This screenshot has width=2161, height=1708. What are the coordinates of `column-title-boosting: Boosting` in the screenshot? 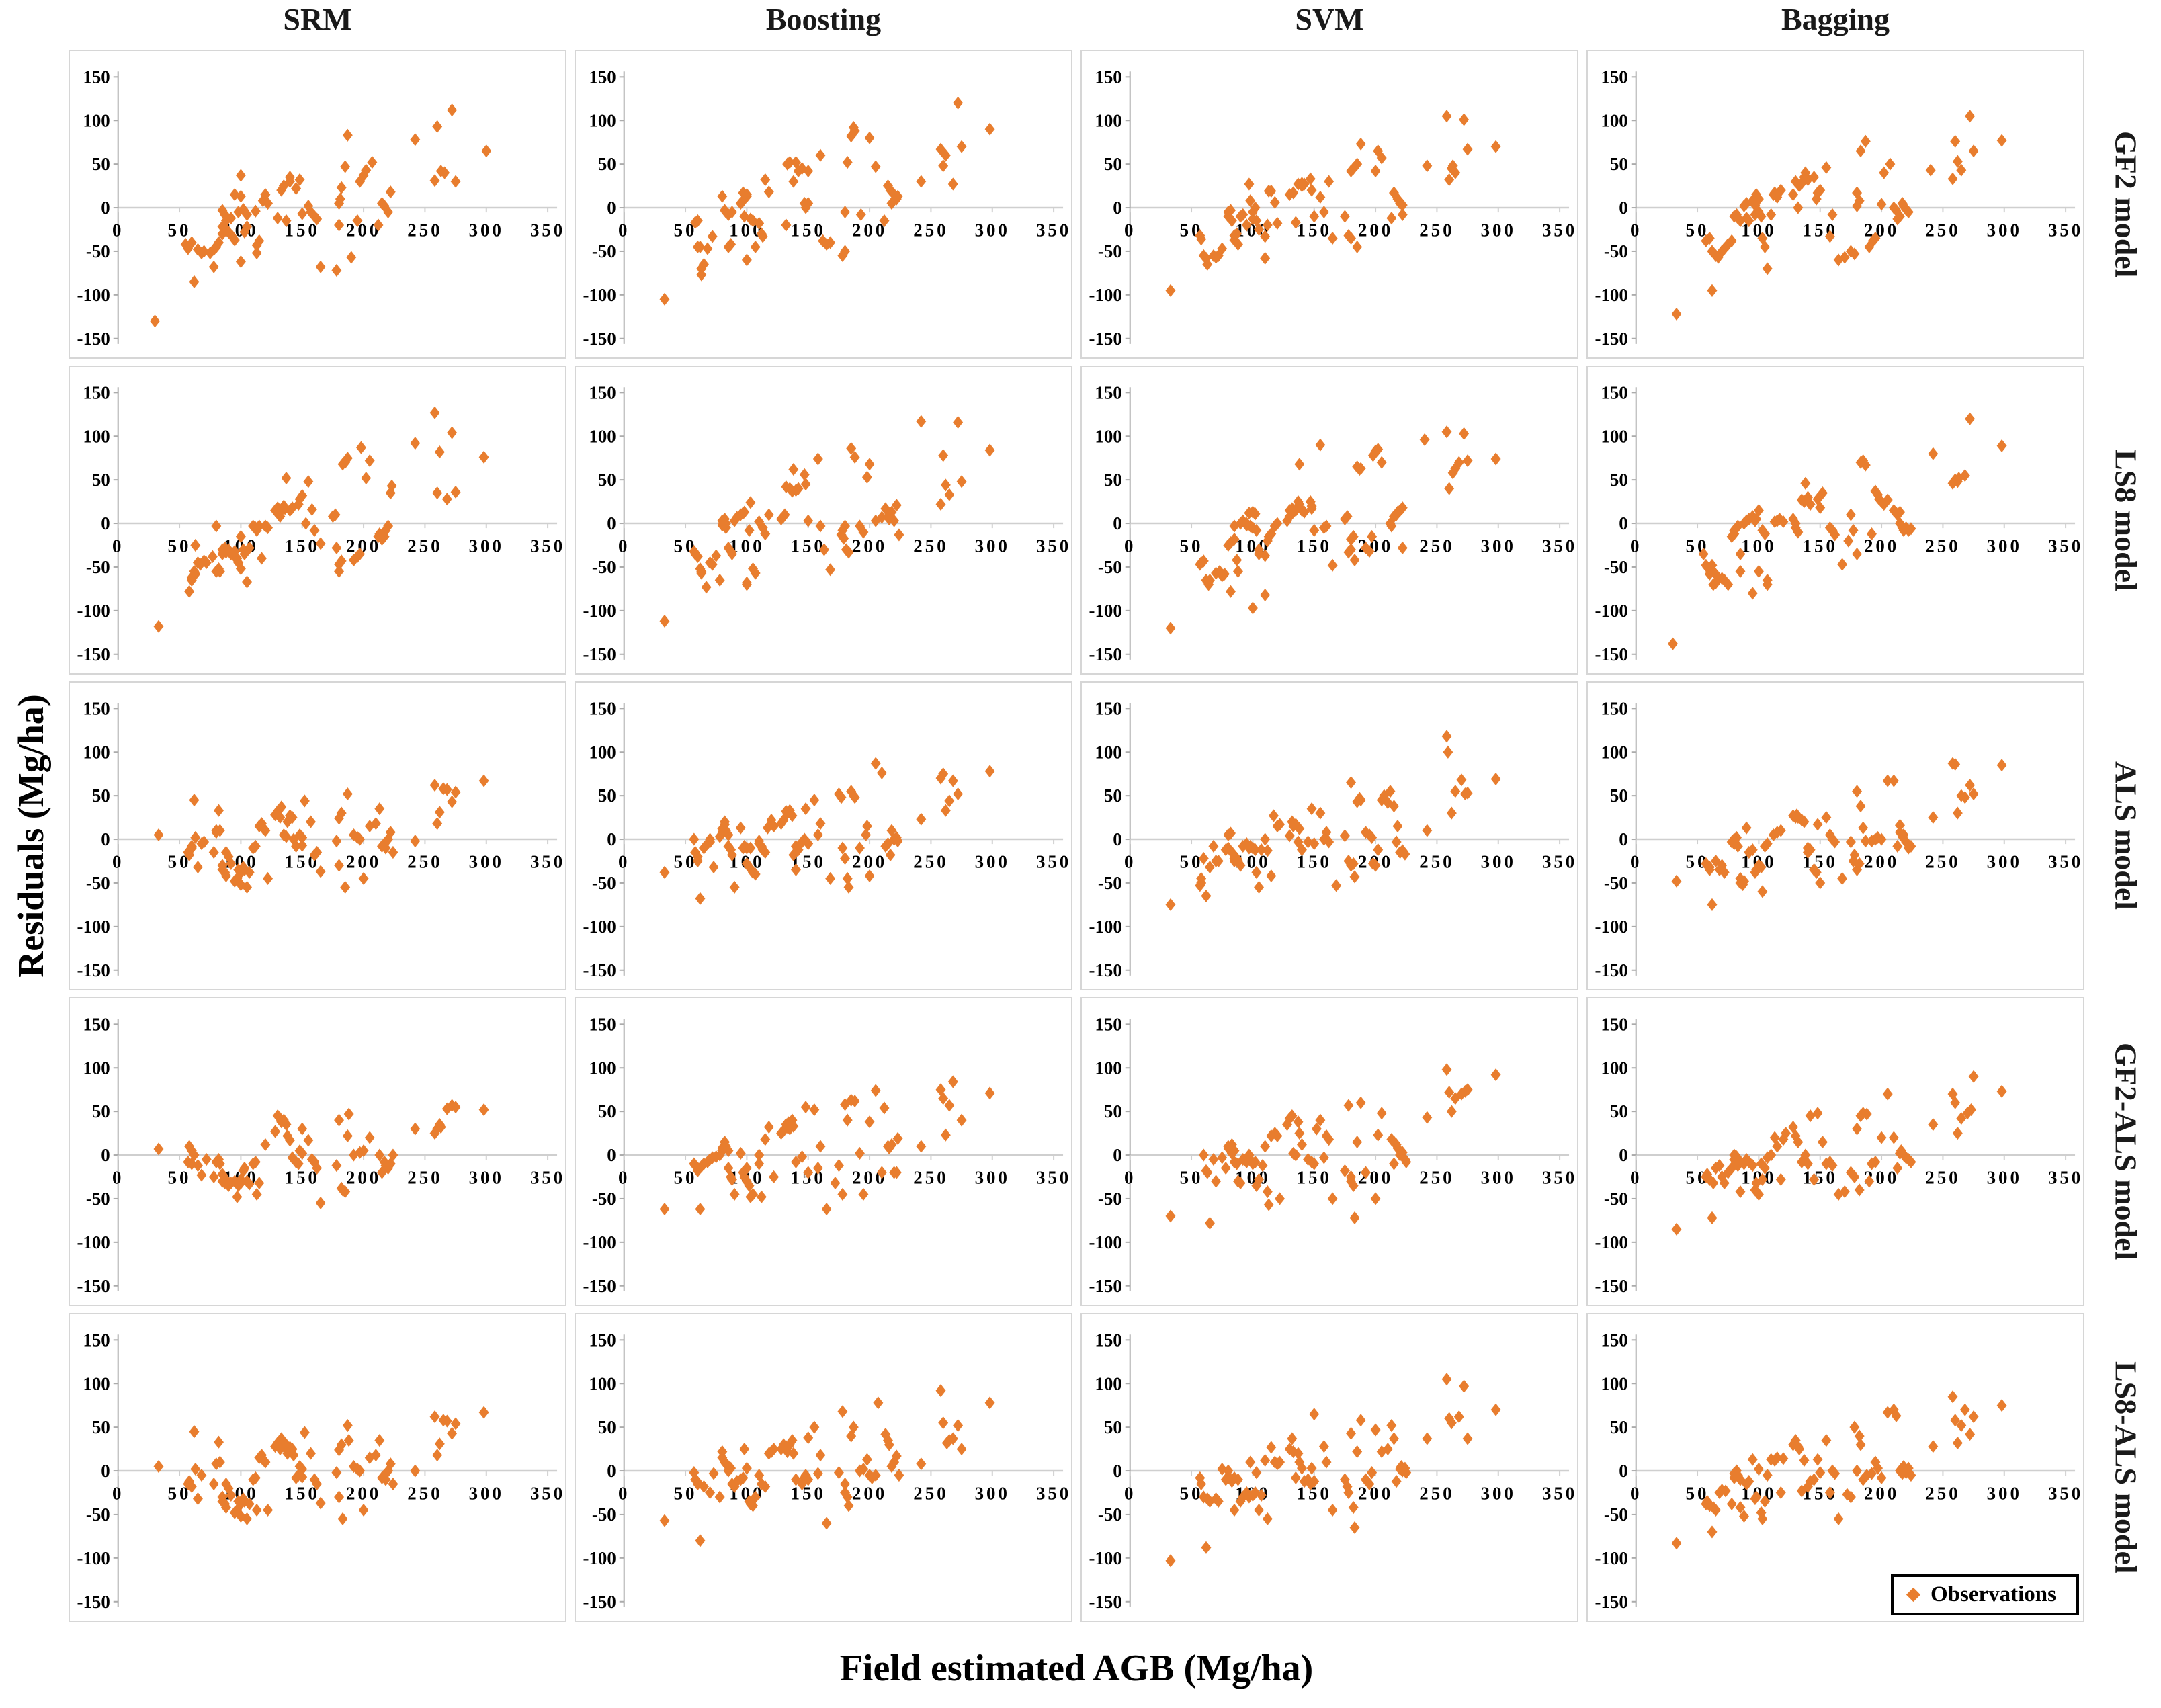 It's located at (823, 19).